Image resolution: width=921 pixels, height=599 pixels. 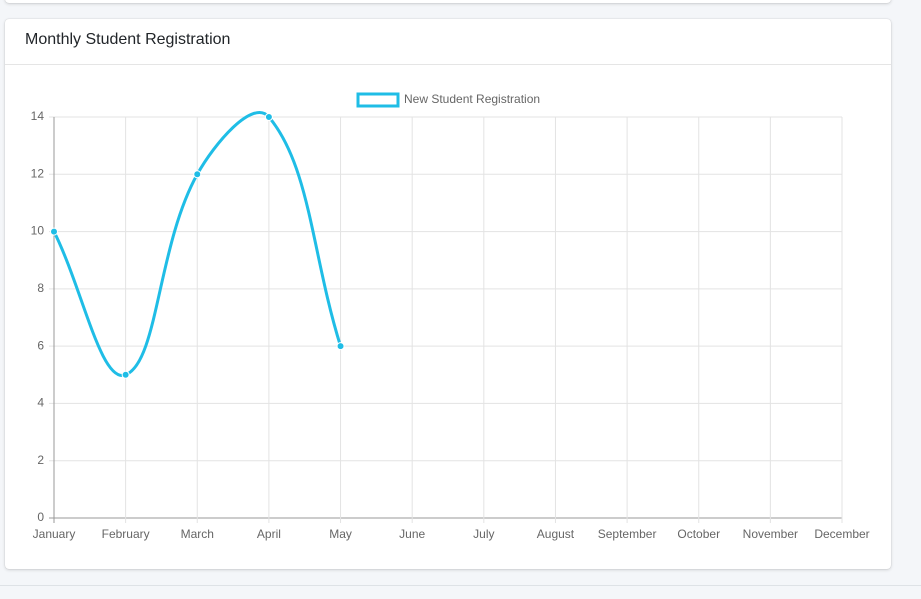 What do you see at coordinates (412, 534) in the screenshot?
I see `x-tick-label: June` at bounding box center [412, 534].